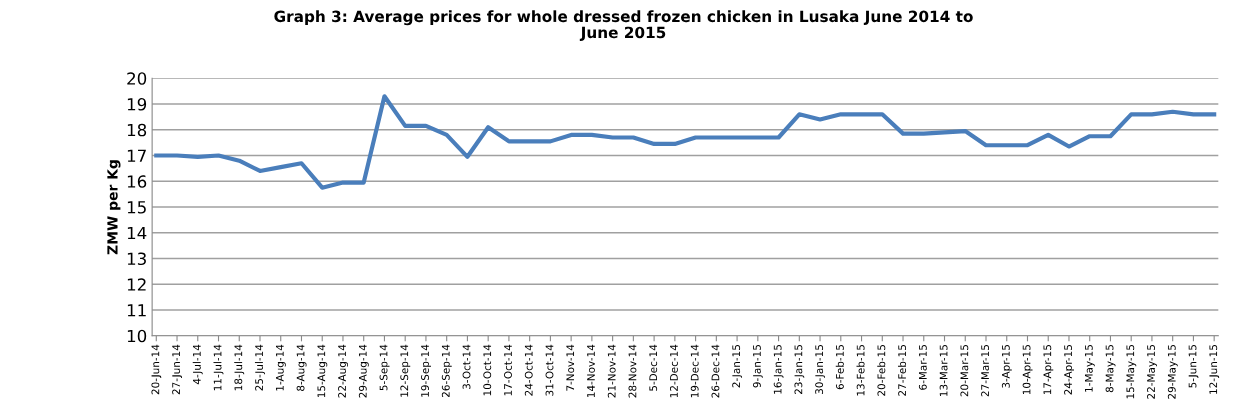 The width and height of the screenshot is (1247, 412). What do you see at coordinates (343, 371) in the screenshot?
I see `x-tick-label: 22-Aug-14` at bounding box center [343, 371].